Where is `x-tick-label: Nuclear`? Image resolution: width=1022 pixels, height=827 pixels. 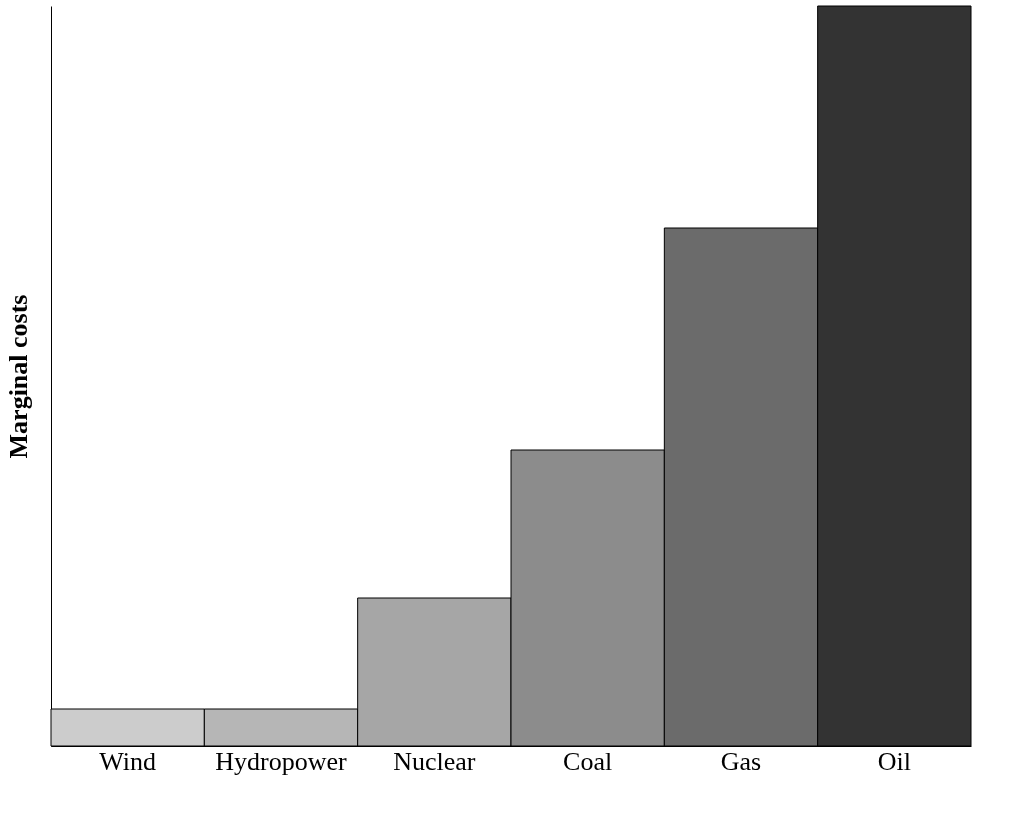 x-tick-label: Nuclear is located at coordinates (434, 761).